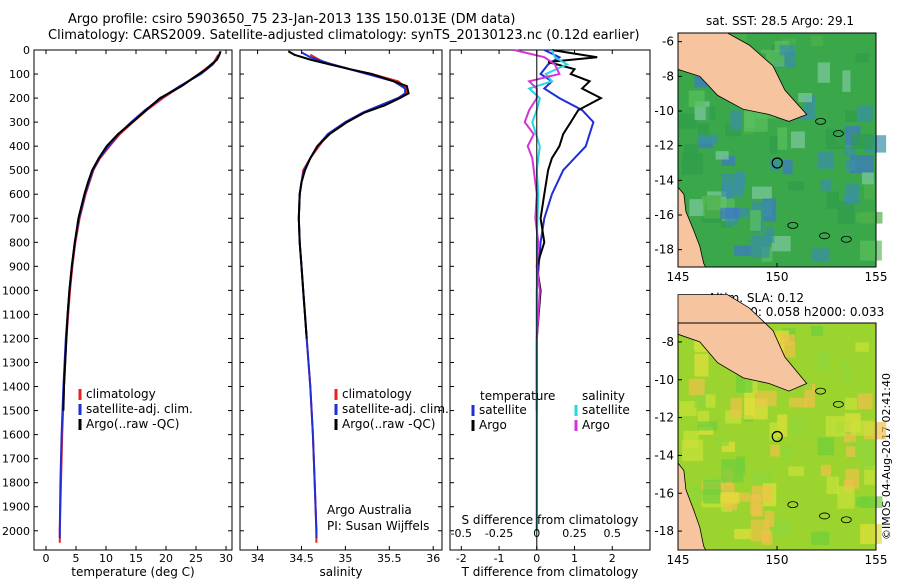 The width and height of the screenshot is (900, 580). What do you see at coordinates (388, 424) in the screenshot?
I see `legend-label: Argo(..raw -QC)` at bounding box center [388, 424].